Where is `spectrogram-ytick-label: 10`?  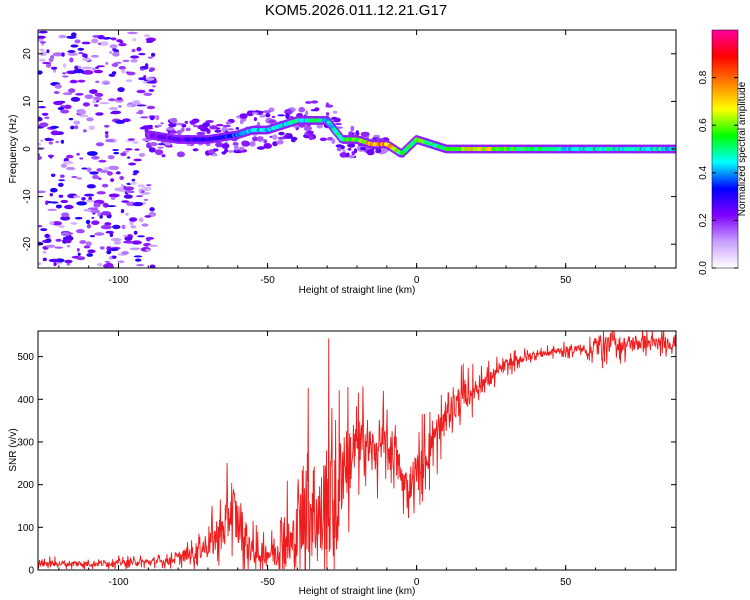 spectrogram-ytick-label: 10 is located at coordinates (27, 101).